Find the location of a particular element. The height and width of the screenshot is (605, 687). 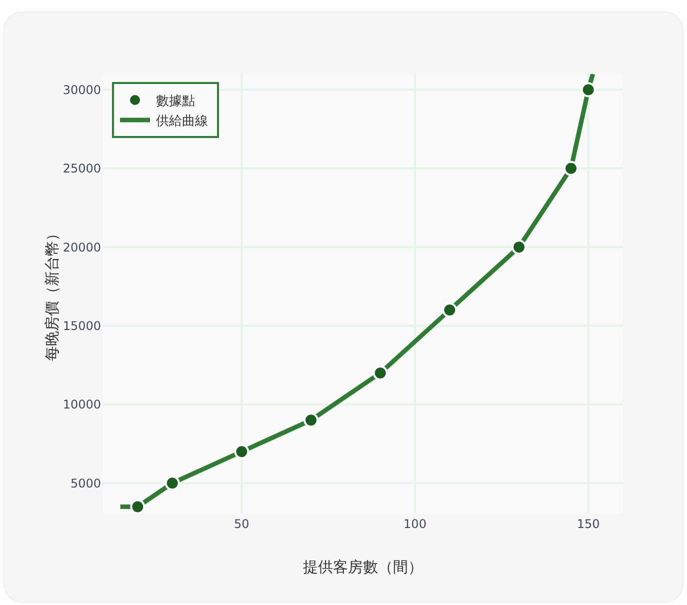

x-tick-label: 100 is located at coordinates (415, 524).